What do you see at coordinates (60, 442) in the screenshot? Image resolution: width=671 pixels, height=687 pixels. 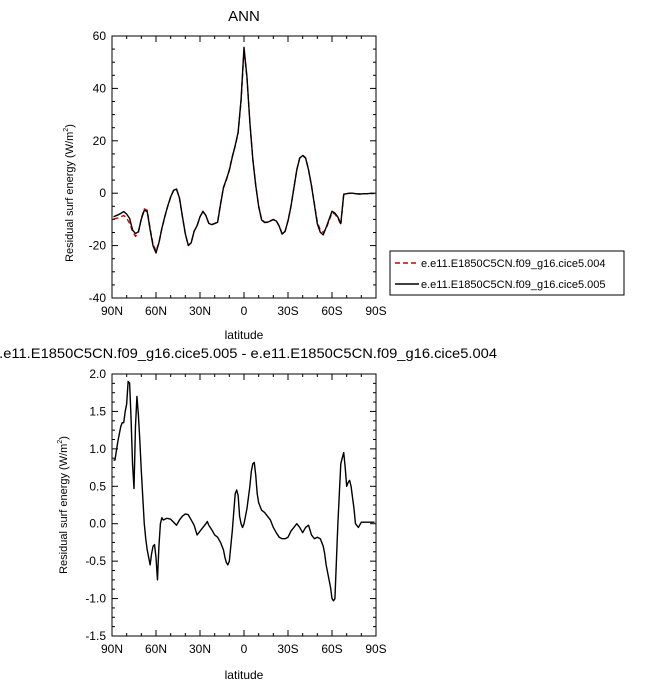 I see `bottom-chart-y-axis-label-sup: 2` at bounding box center [60, 442].